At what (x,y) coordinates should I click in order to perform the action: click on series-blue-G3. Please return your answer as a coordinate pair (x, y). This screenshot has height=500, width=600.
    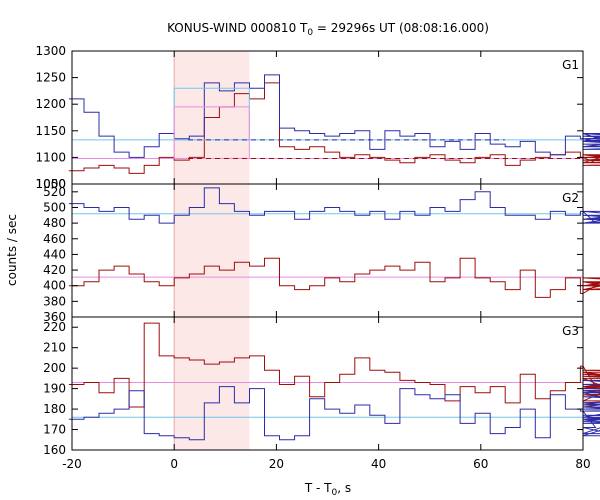
    Looking at the image, I should click on (334, 410).